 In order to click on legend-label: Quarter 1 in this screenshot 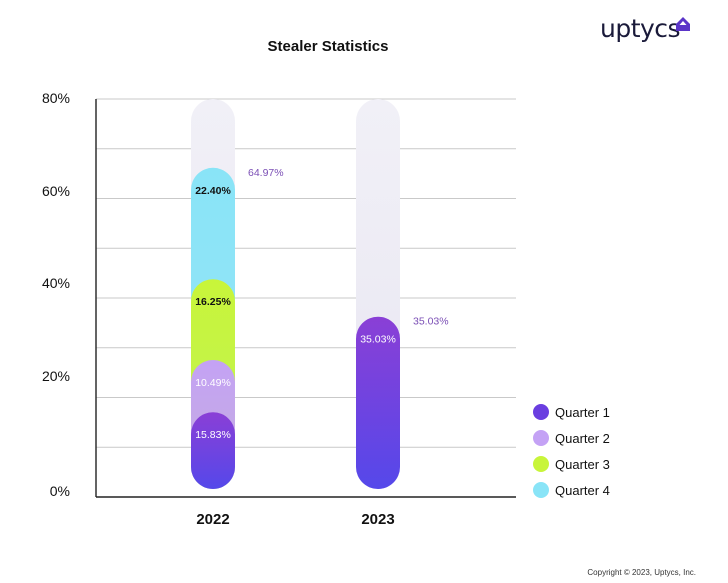, I will do `click(582, 412)`.